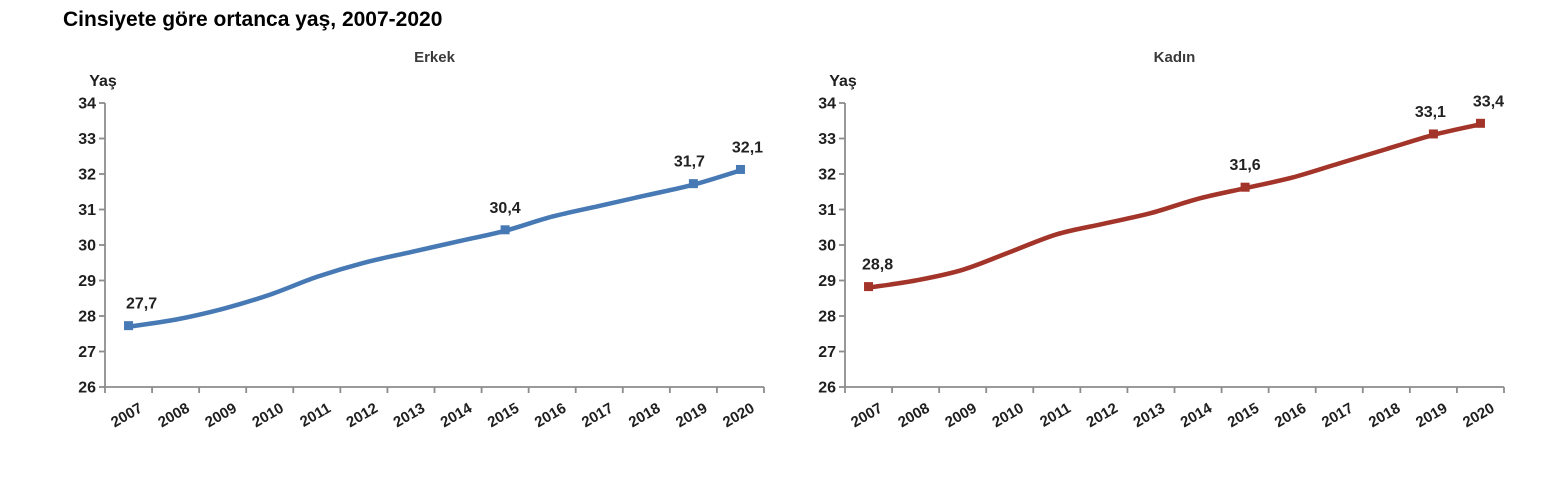 This screenshot has height=480, width=1564. What do you see at coordinates (877, 265) in the screenshot?
I see `data-label: 28,8` at bounding box center [877, 265].